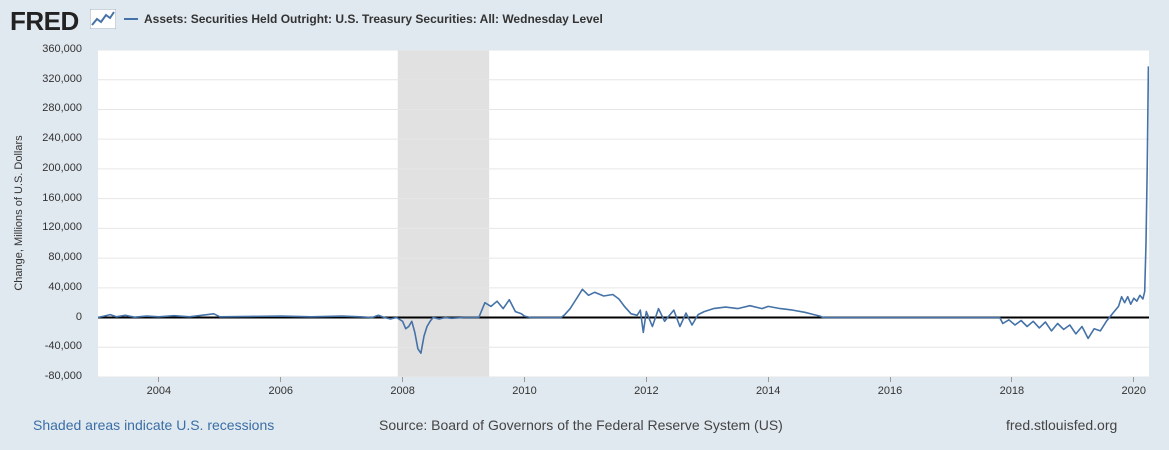  I want to click on x-tick-label: 2010, so click(524, 391).